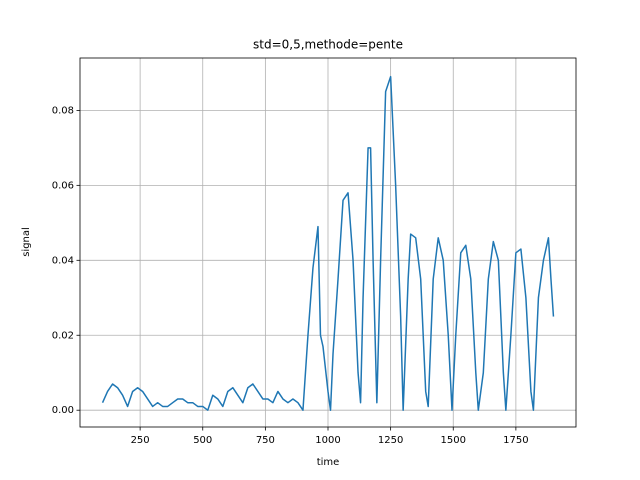  Describe the element at coordinates (63, 110) in the screenshot. I see `y-tick-label: 0.08` at that location.